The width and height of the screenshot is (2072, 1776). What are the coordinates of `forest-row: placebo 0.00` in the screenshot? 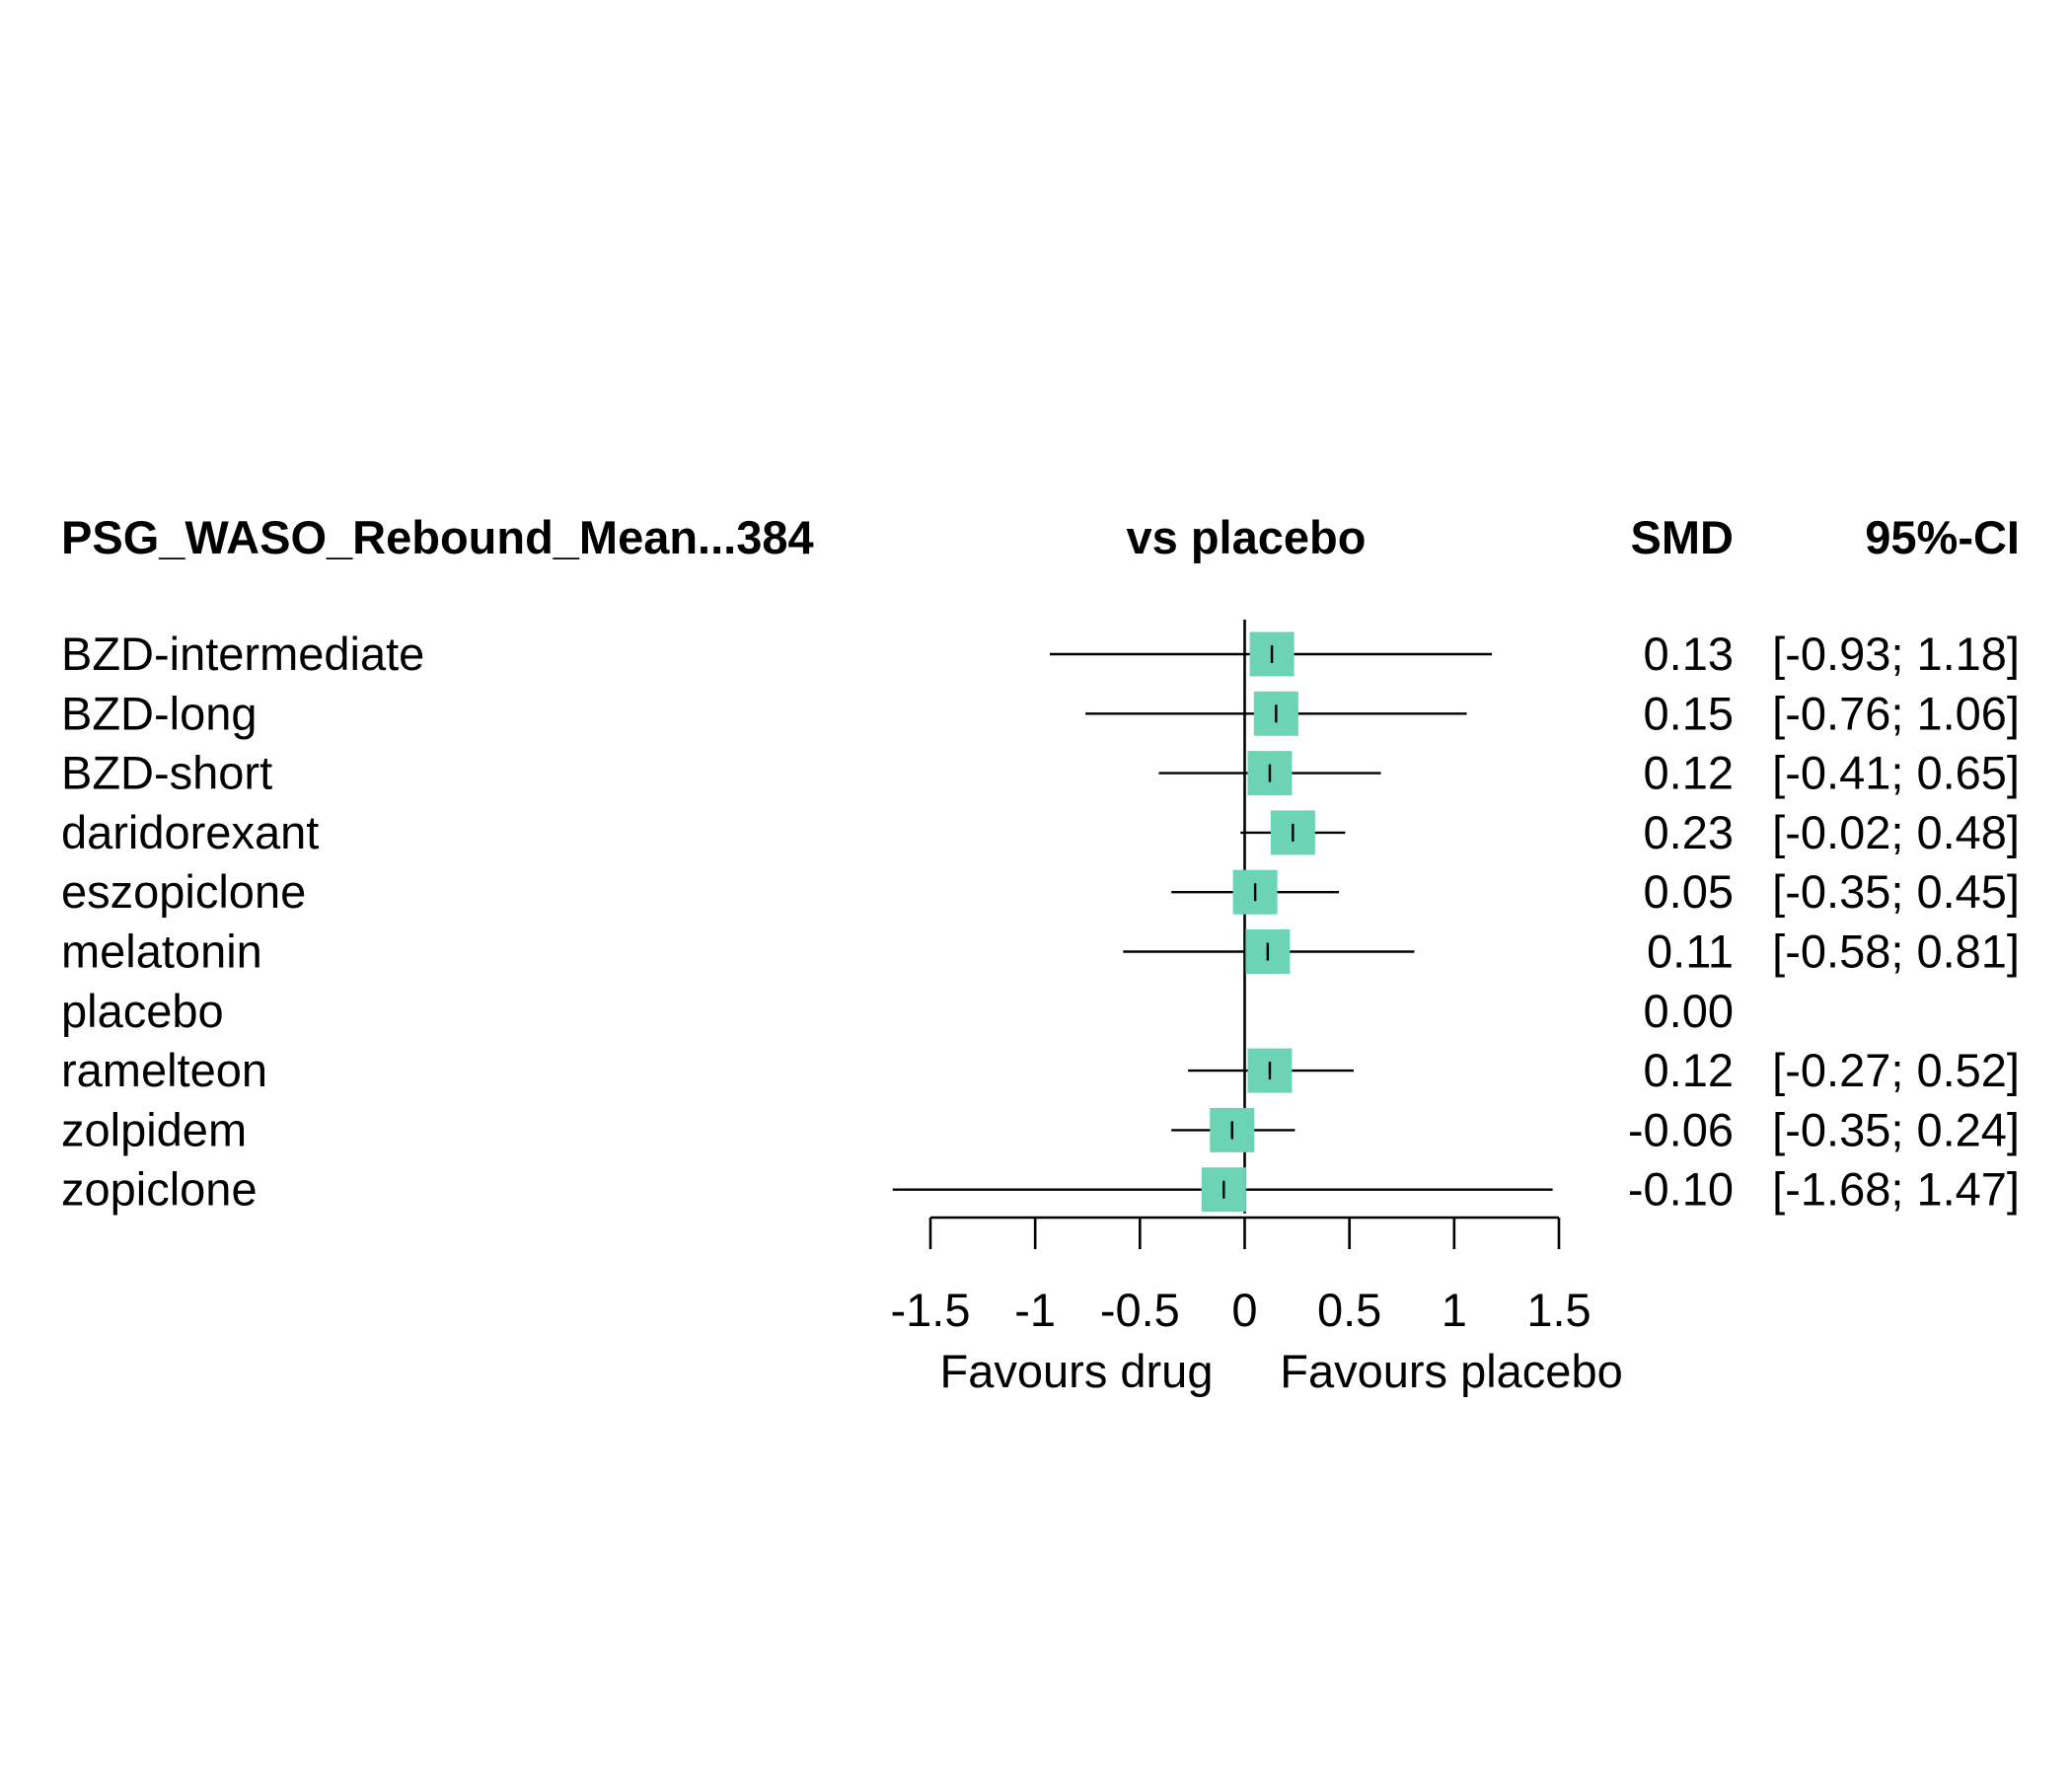 It's located at (898, 1011).